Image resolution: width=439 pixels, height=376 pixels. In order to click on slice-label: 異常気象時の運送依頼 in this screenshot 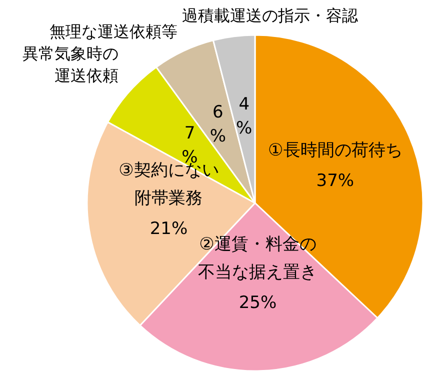, I will do `click(70, 65)`.